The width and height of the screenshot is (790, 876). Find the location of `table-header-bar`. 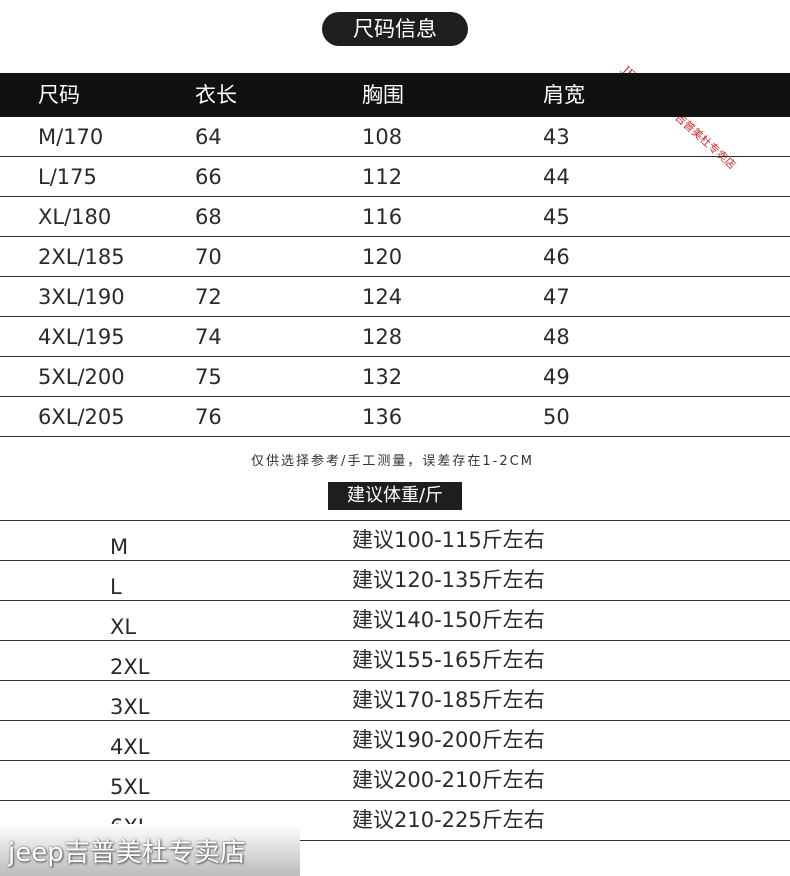

table-header-bar is located at coordinates (395, 95).